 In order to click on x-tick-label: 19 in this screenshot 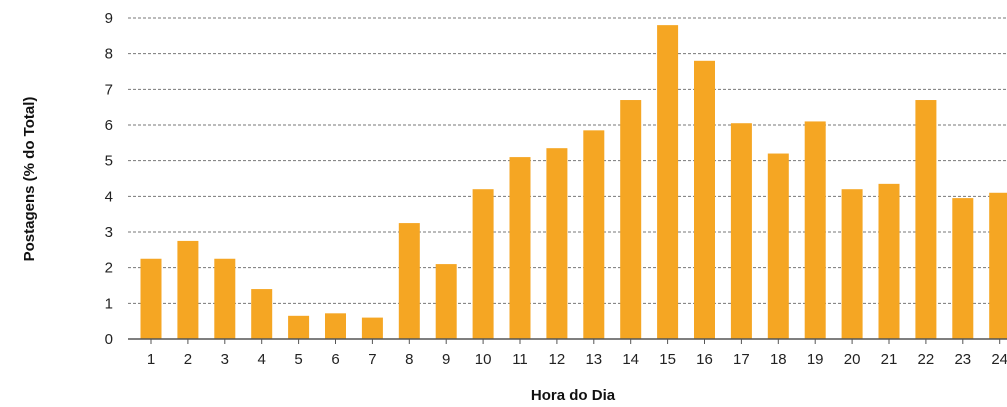, I will do `click(815, 359)`.